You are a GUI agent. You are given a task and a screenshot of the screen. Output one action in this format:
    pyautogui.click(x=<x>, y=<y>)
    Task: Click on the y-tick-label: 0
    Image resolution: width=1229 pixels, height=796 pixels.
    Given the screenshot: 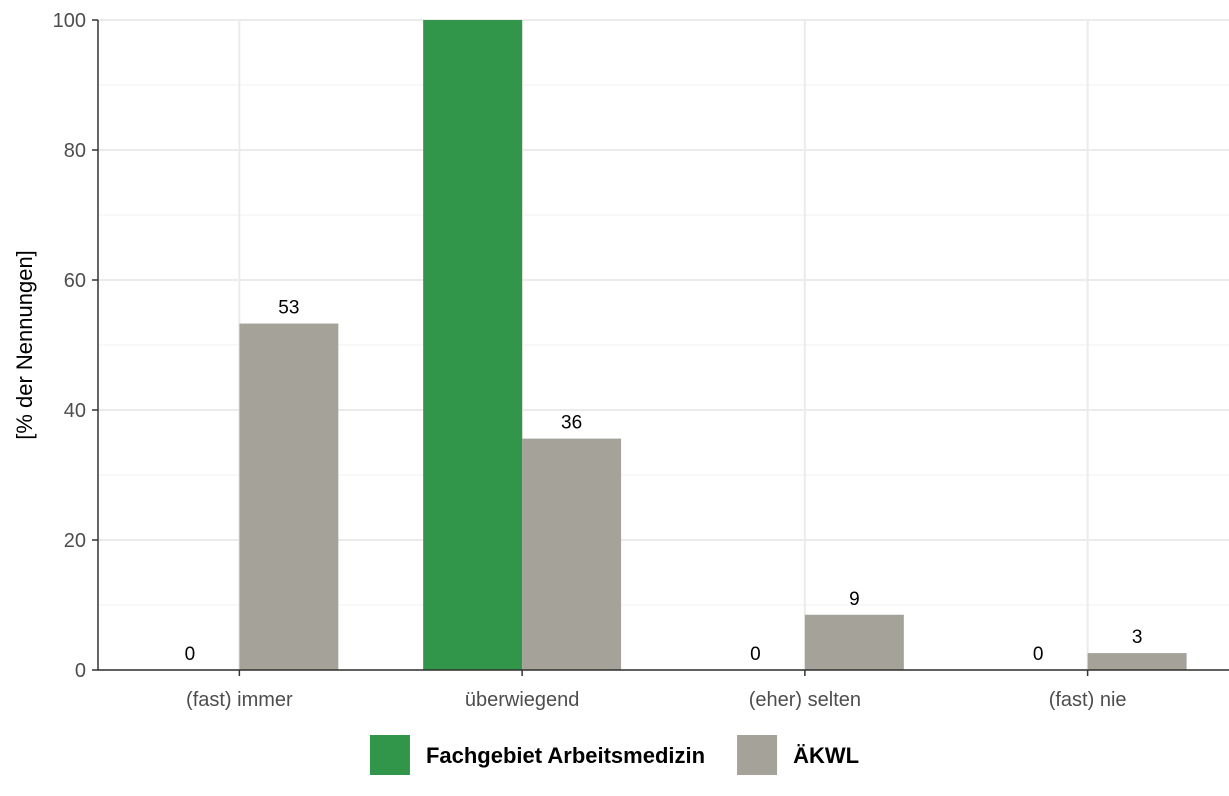 What is the action you would take?
    pyautogui.click(x=80, y=671)
    